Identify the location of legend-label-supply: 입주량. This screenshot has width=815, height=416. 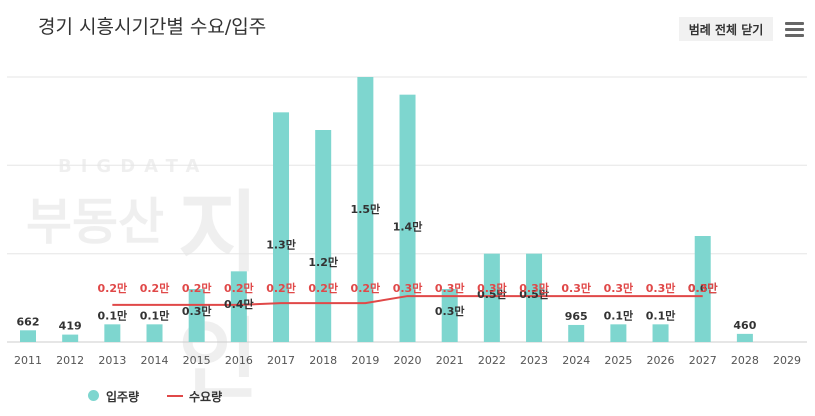
(123, 397).